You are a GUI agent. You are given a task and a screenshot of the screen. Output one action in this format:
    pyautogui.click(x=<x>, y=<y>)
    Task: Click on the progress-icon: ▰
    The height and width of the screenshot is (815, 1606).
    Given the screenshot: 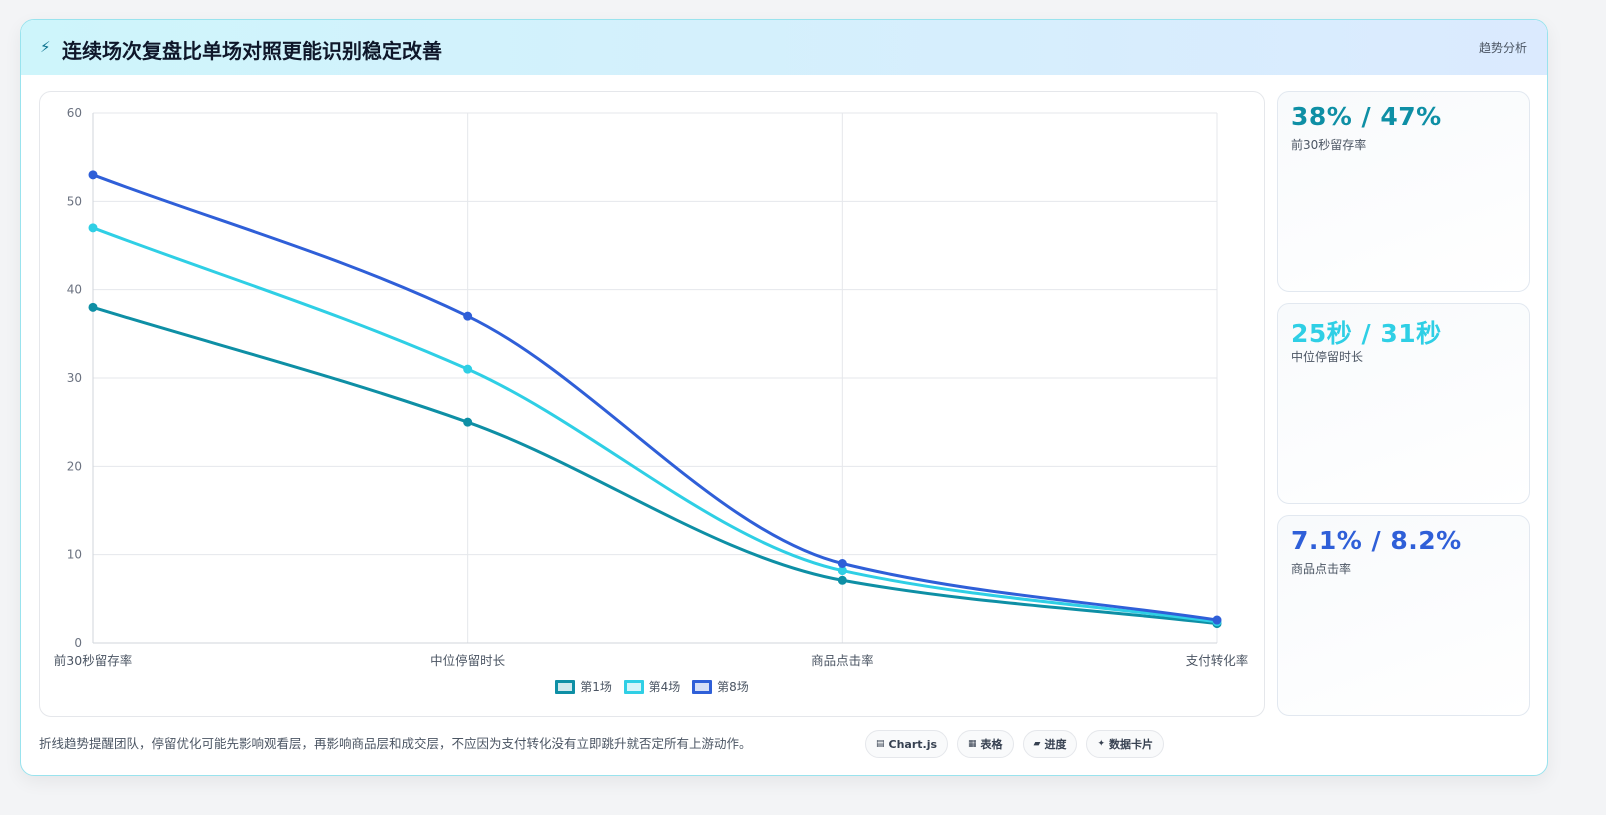 What is the action you would take?
    pyautogui.click(x=1037, y=744)
    